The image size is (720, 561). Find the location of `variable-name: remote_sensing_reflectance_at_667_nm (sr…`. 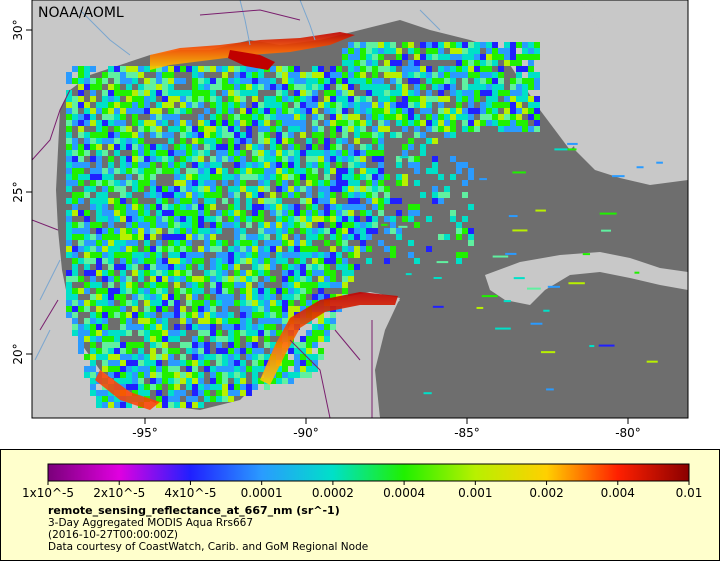

variable-name: remote_sensing_reflectance_at_667_nm (sr… is located at coordinates (194, 510).